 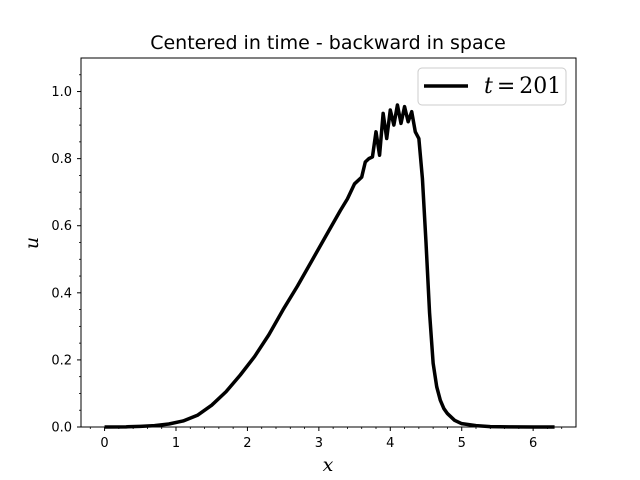 I want to click on y-tick-label-5: 1.0, so click(x=61, y=92).